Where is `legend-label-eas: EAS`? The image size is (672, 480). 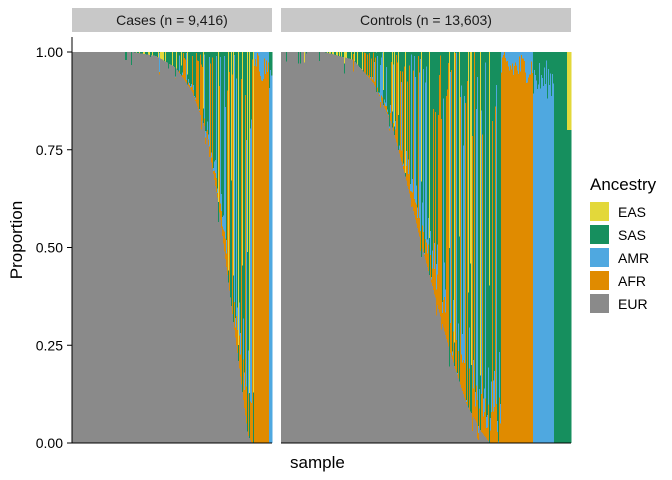
legend-label-eas: EAS is located at coordinates (632, 212).